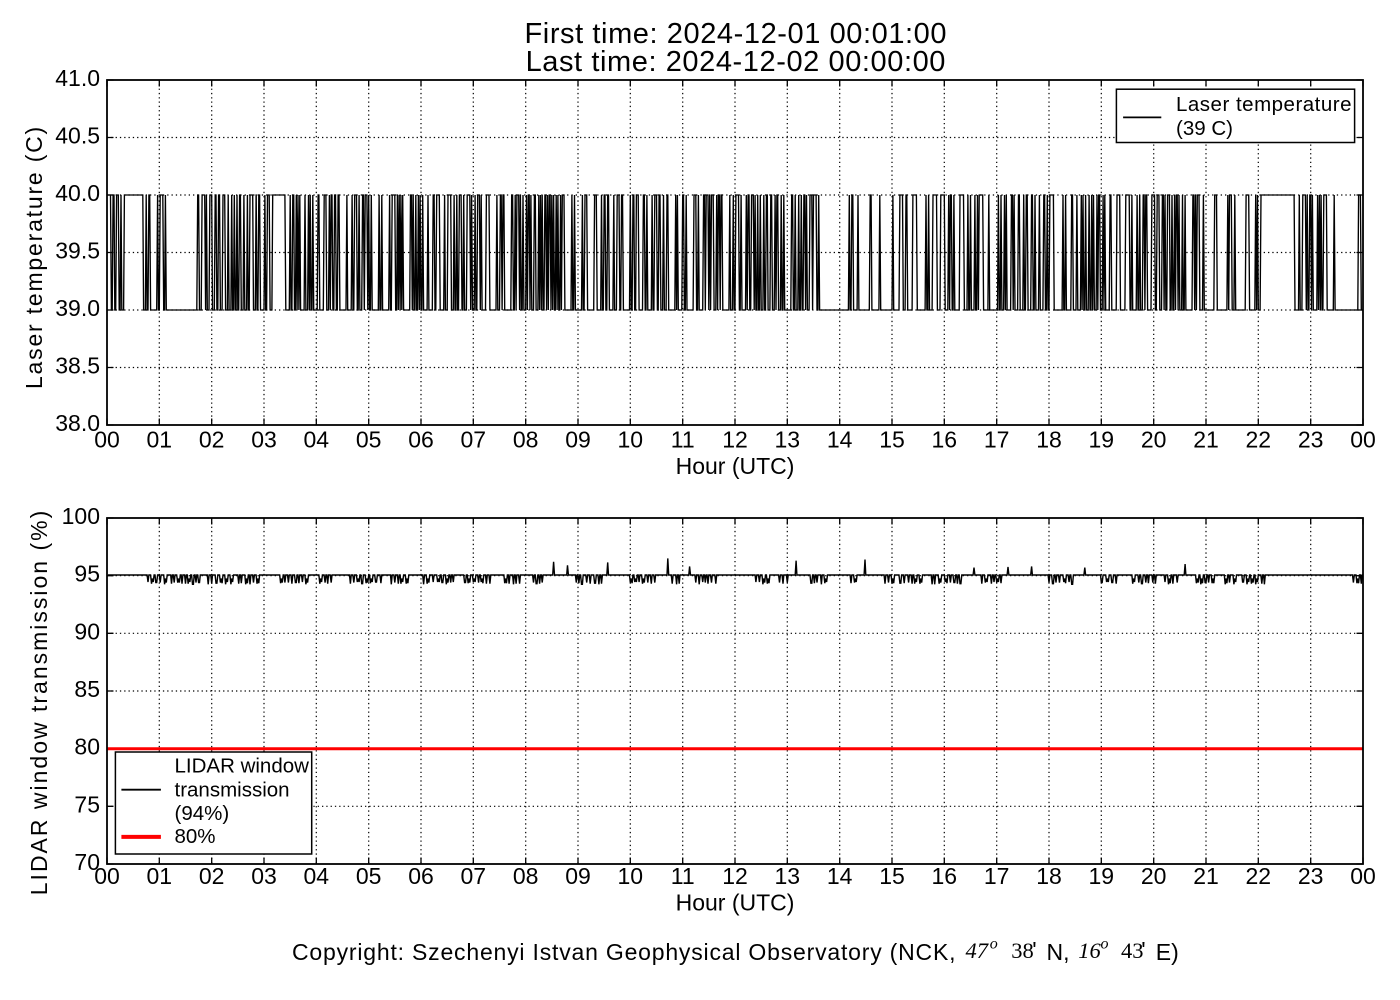 The width and height of the screenshot is (1400, 1000). I want to click on svg-text: 38, so click(1022, 950).